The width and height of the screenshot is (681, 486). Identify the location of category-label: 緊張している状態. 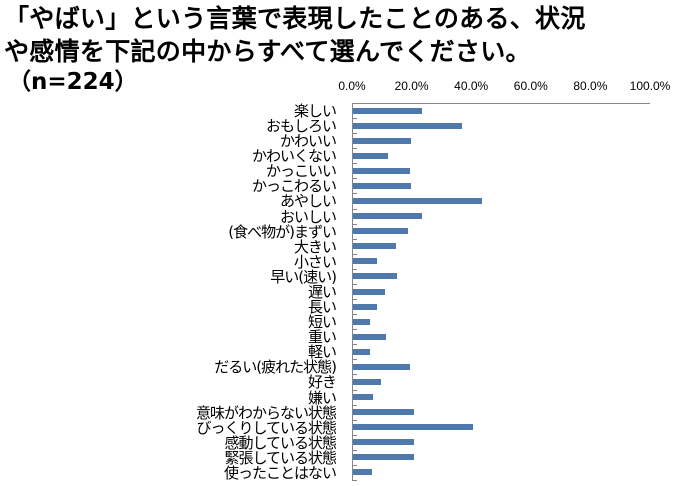
(280, 457).